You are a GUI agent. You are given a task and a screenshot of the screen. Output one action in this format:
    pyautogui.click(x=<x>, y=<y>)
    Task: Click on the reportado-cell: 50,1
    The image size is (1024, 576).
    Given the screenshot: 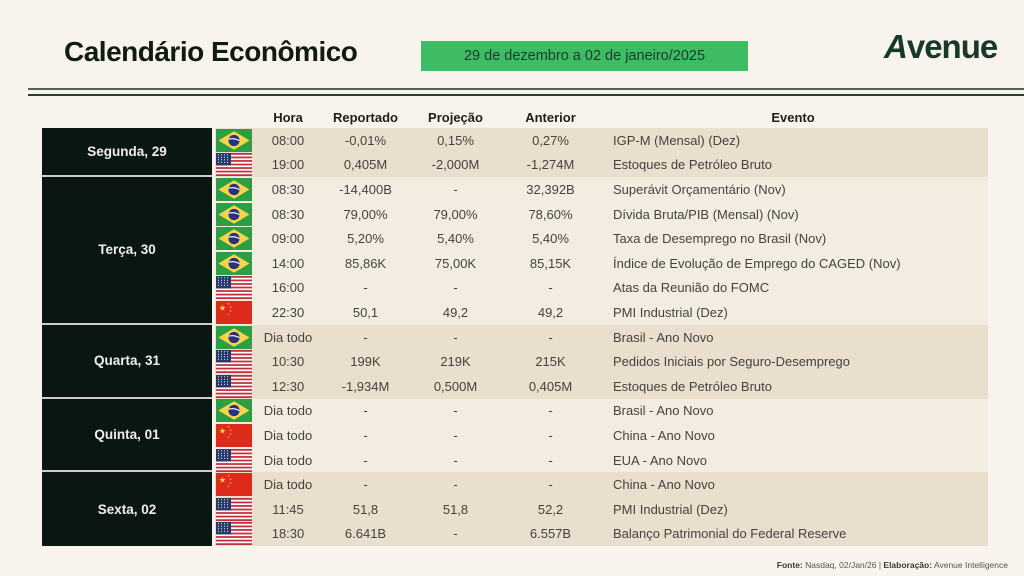 What is the action you would take?
    pyautogui.click(x=365, y=312)
    